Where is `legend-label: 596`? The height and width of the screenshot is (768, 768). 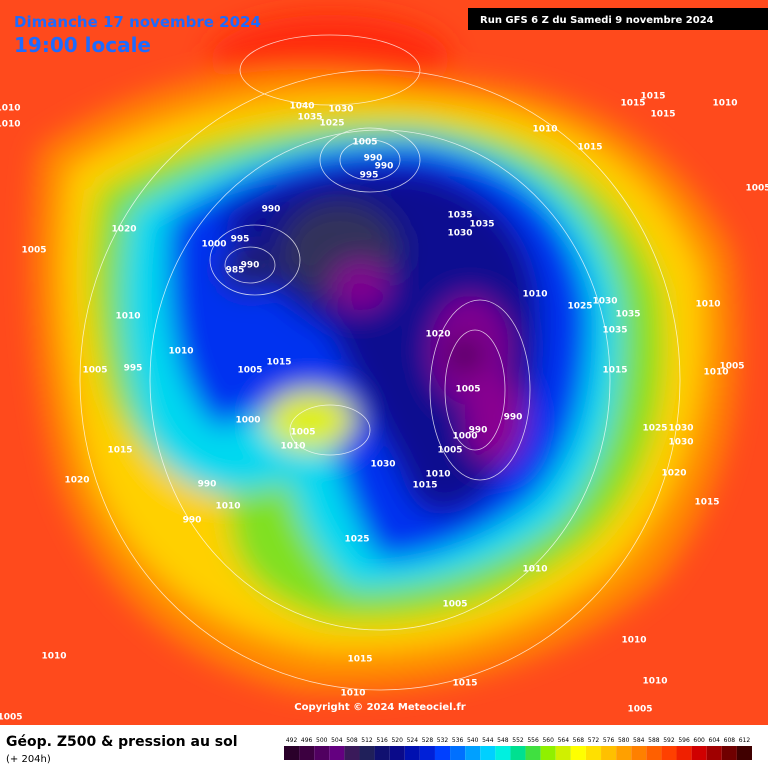
legend-label: 596 is located at coordinates (684, 740).